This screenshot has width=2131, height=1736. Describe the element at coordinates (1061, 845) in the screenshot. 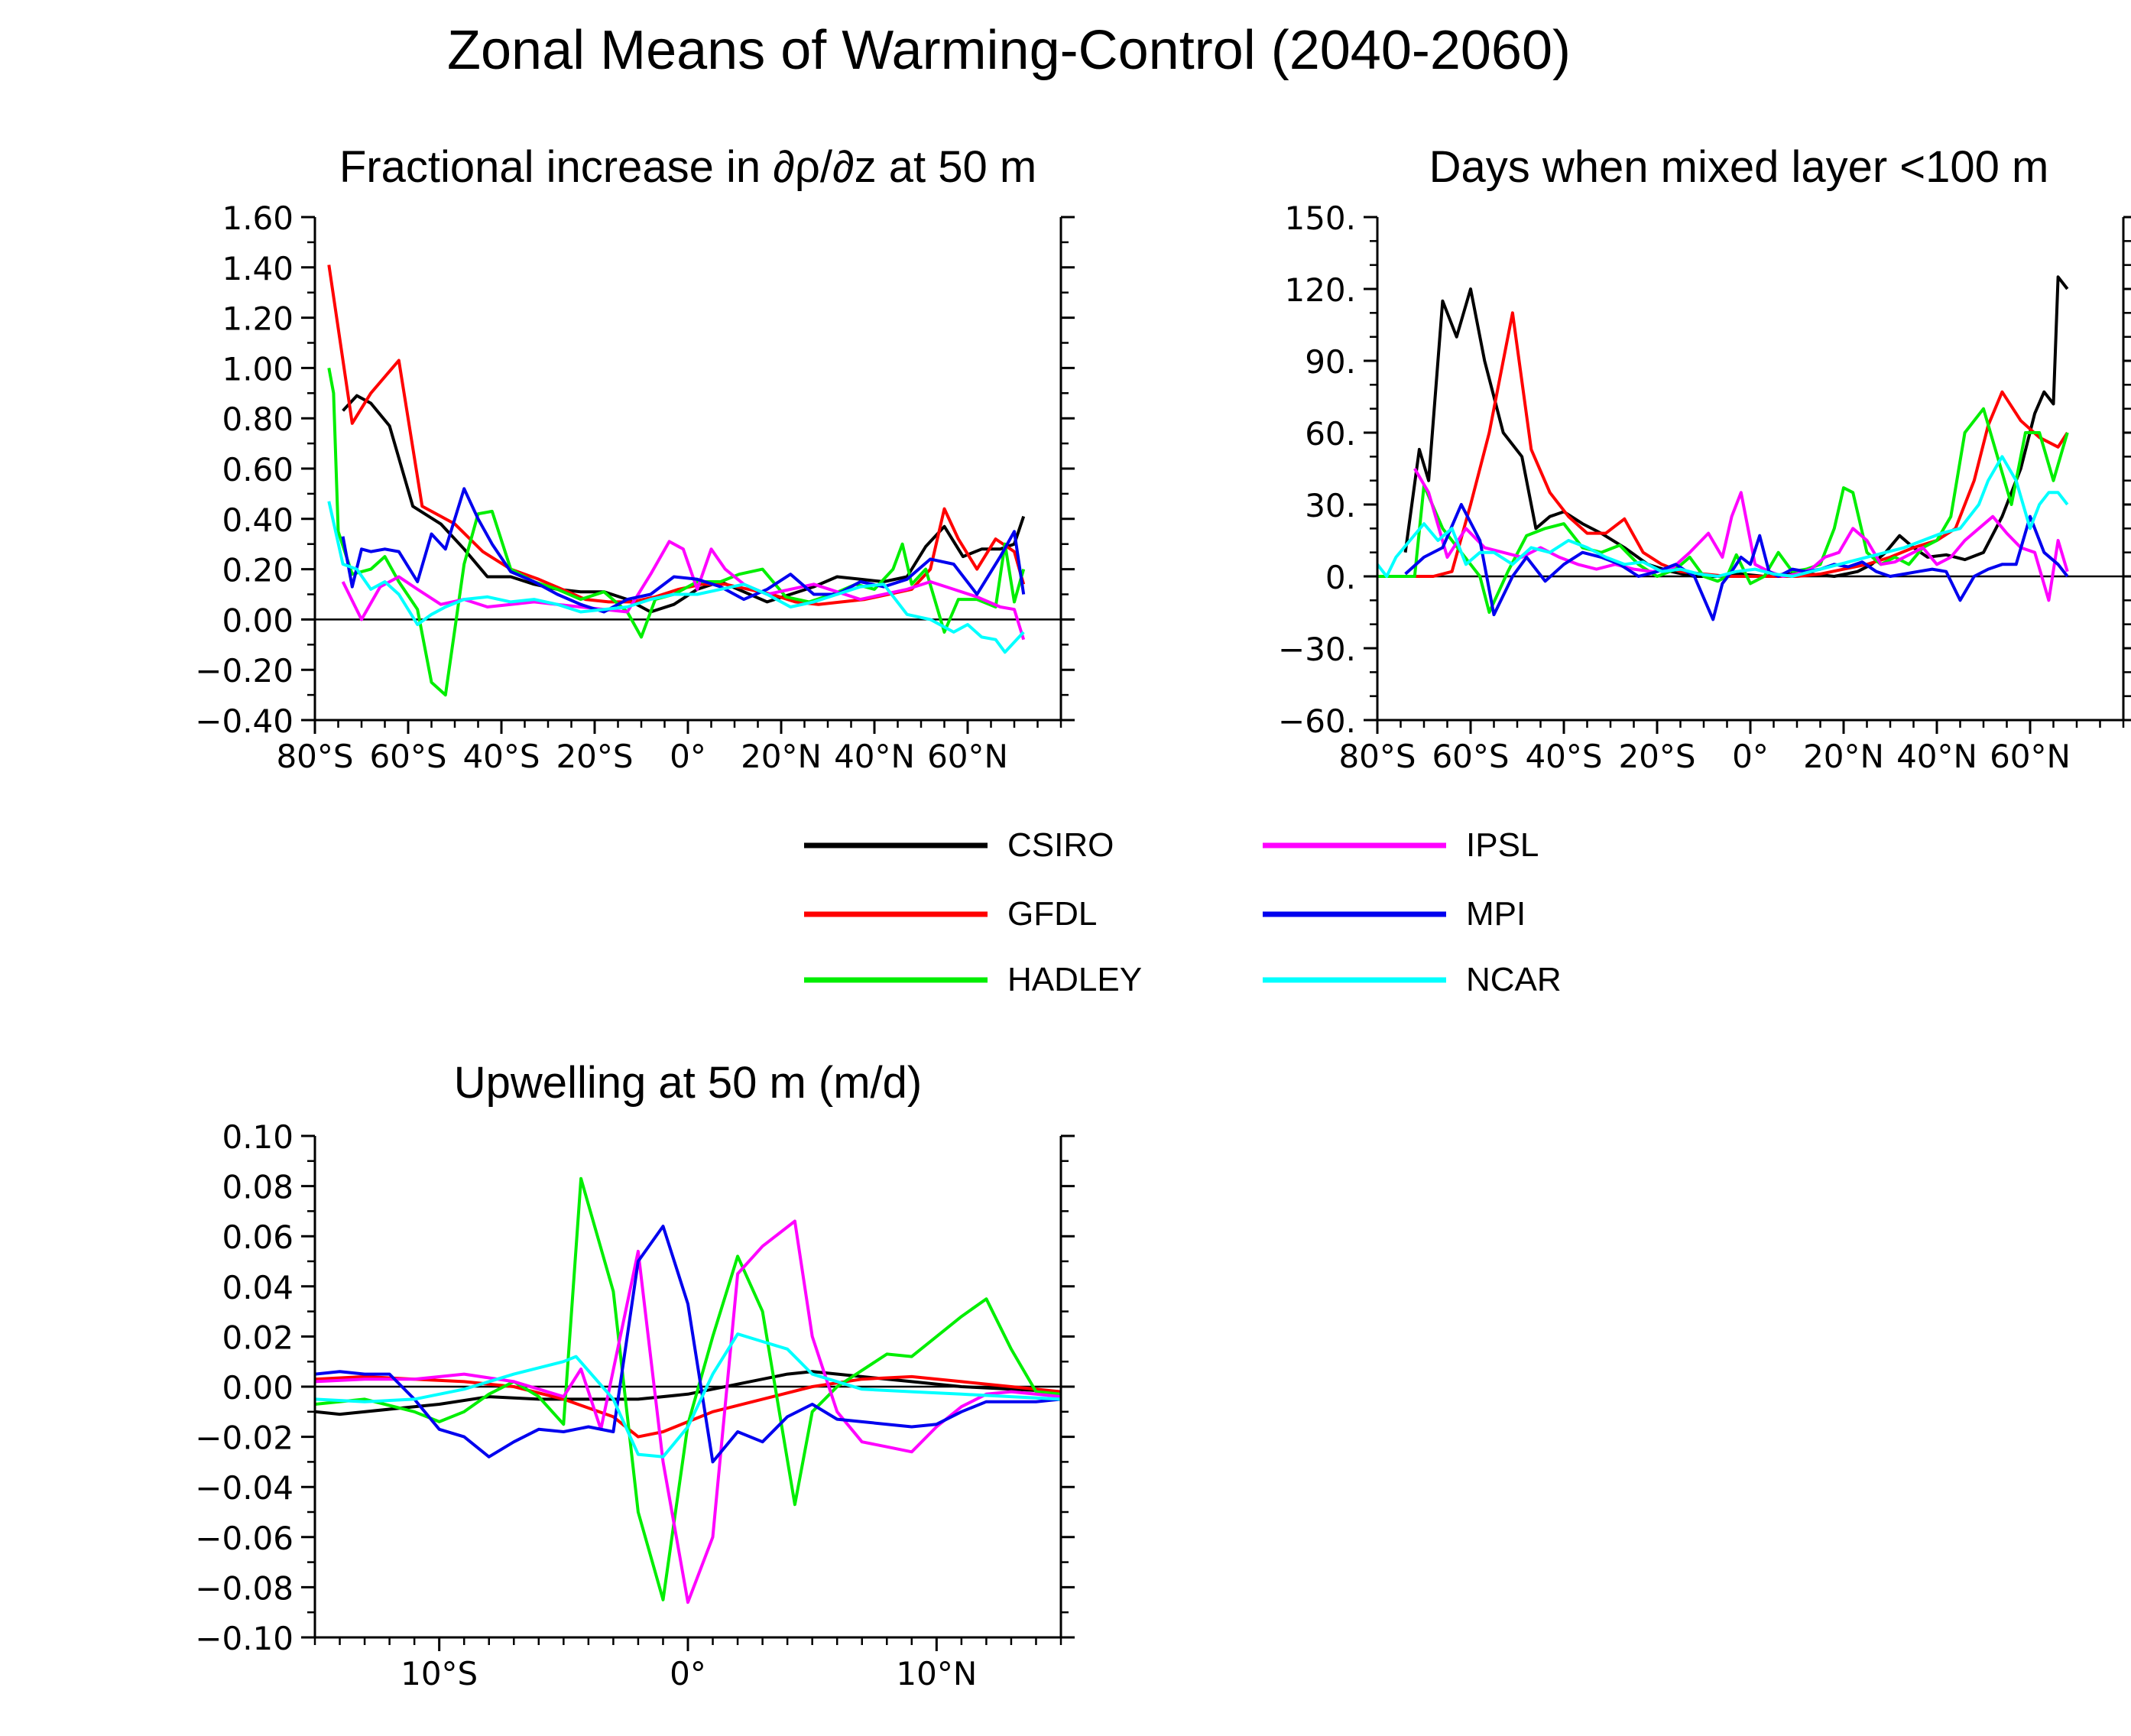

I see `legend-label: CSIRO` at that location.